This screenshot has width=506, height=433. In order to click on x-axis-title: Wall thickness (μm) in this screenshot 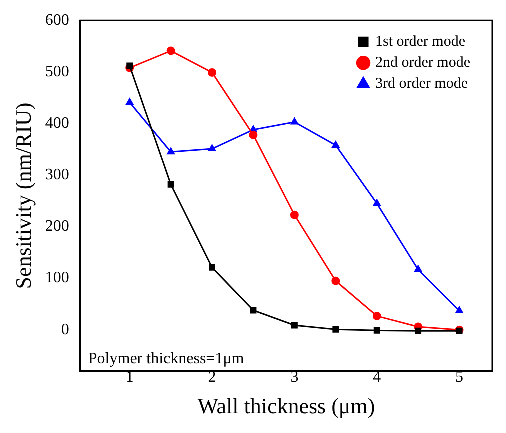, I will do `click(287, 406)`.